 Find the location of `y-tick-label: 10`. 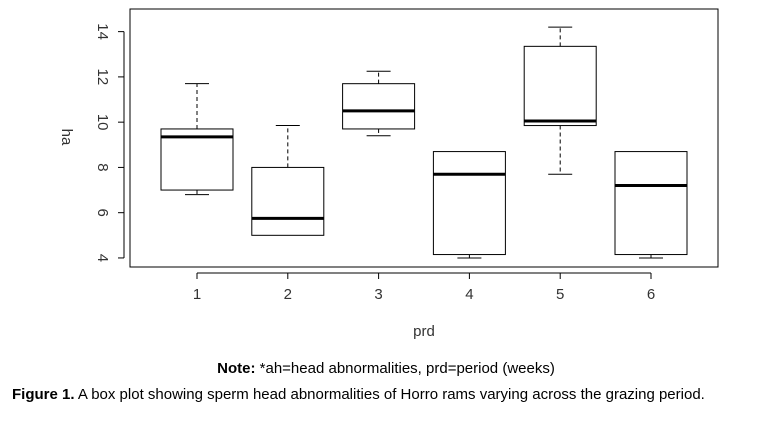

y-tick-label: 10 is located at coordinates (102, 122).